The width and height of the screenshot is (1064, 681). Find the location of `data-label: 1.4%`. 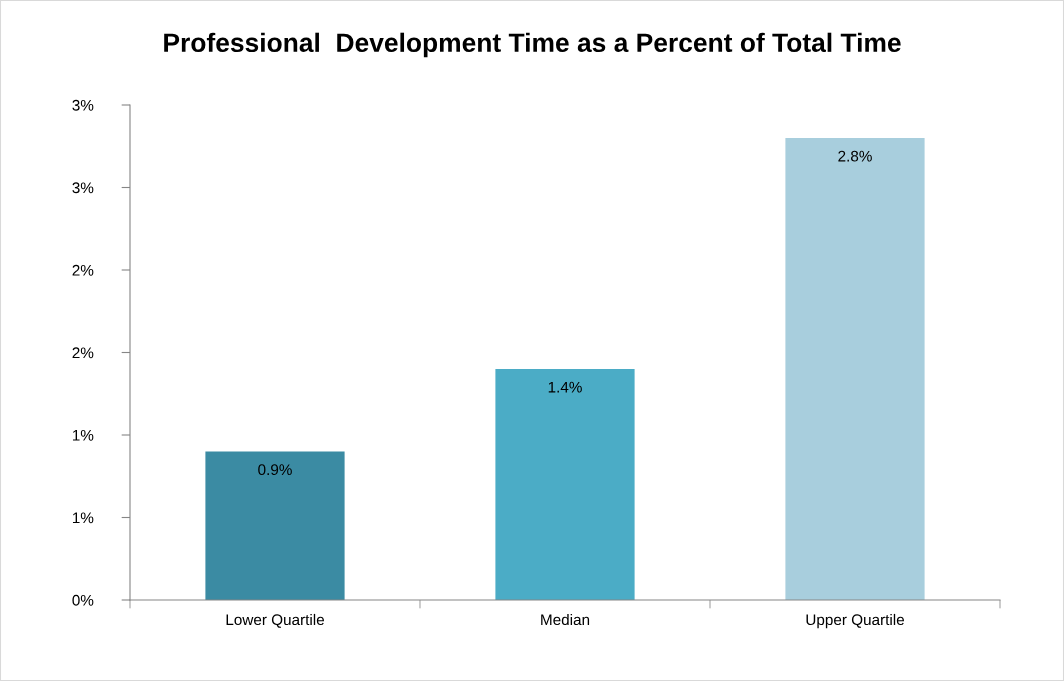

data-label: 1.4% is located at coordinates (565, 387).